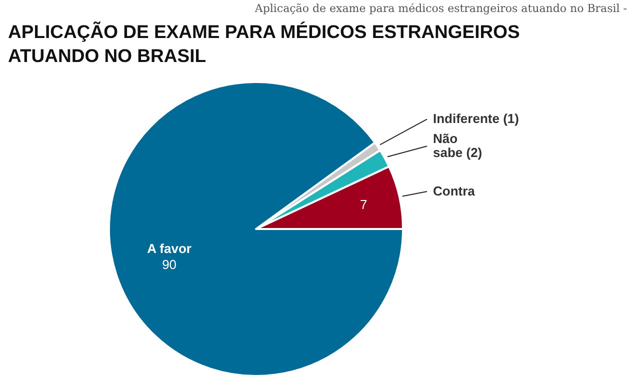  Describe the element at coordinates (457, 145) in the screenshot. I see `slice-label: Não sabe (2)` at that location.